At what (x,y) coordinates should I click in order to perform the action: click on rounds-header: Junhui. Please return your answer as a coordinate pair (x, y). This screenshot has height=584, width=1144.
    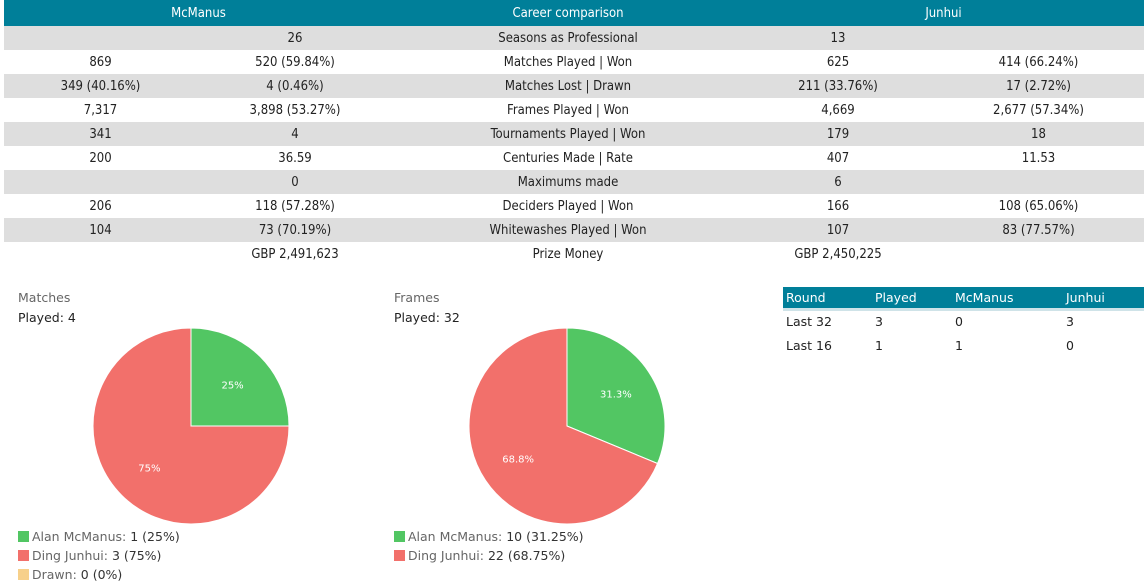
    Looking at the image, I should click on (1103, 299).